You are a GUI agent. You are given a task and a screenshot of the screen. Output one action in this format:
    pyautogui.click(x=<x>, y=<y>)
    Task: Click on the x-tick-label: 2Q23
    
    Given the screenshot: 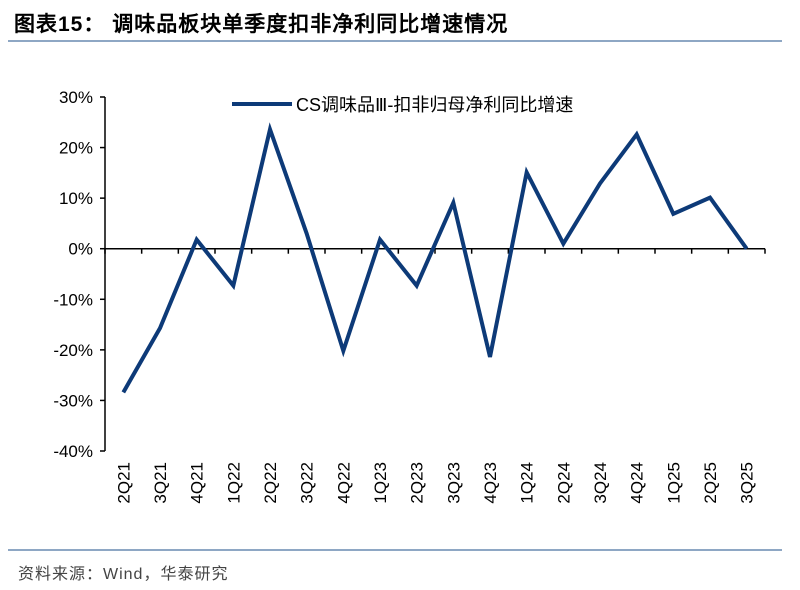 What is the action you would take?
    pyautogui.click(x=417, y=483)
    